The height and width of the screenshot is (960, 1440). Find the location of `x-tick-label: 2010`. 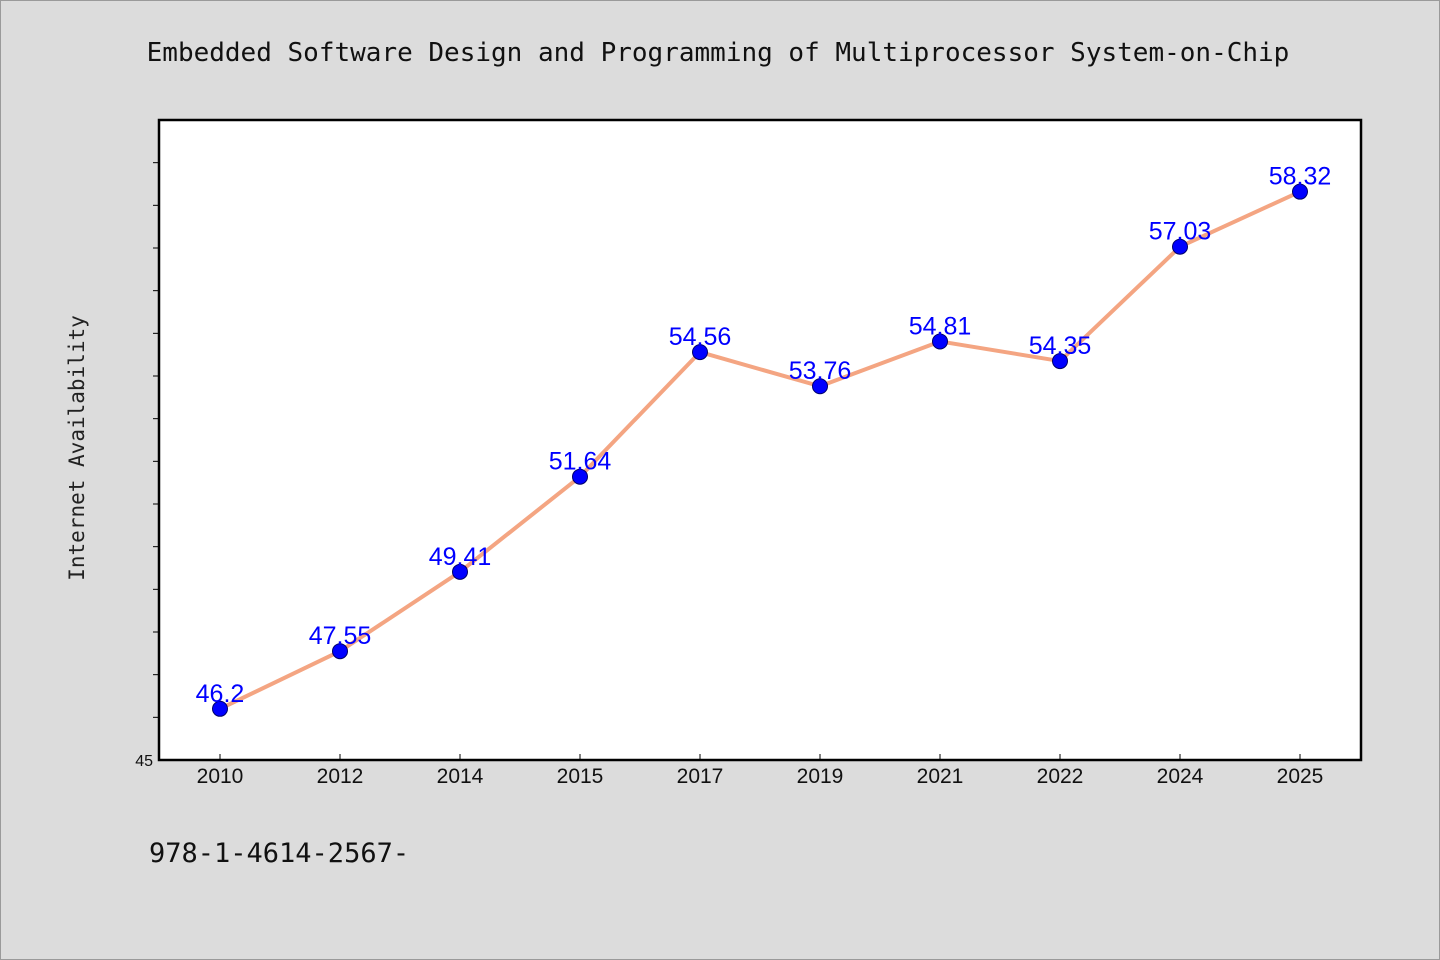

x-tick-label: 2010 is located at coordinates (220, 776).